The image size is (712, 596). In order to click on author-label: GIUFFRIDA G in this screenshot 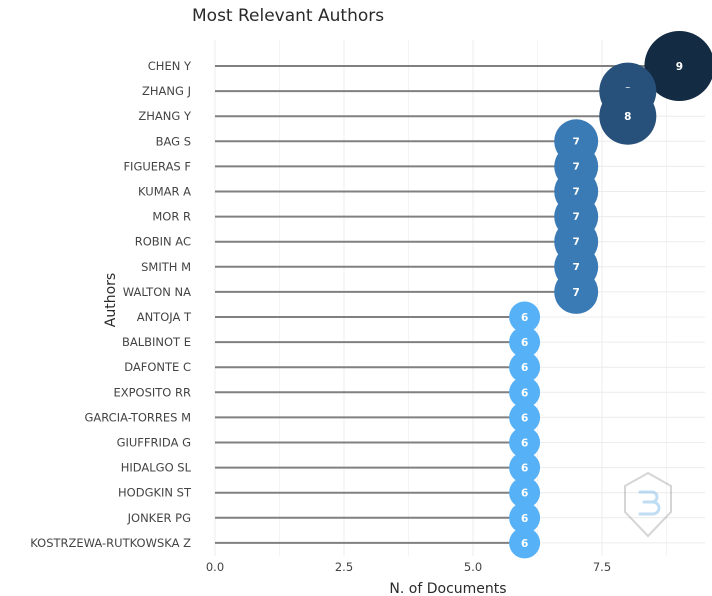, I will do `click(154, 443)`.